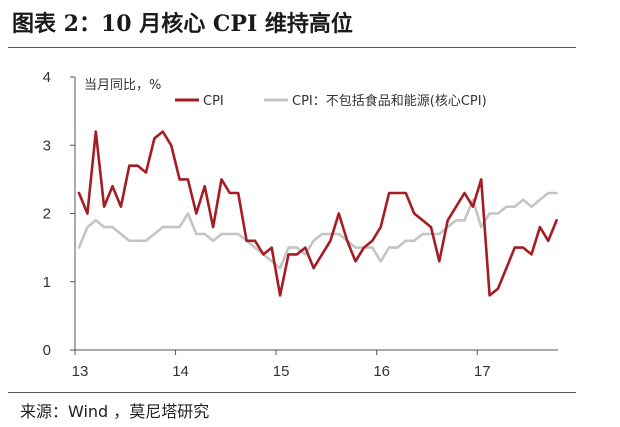 The width and height of the screenshot is (620, 427). What do you see at coordinates (281, 371) in the screenshot?
I see `x-tick-label: 15` at bounding box center [281, 371].